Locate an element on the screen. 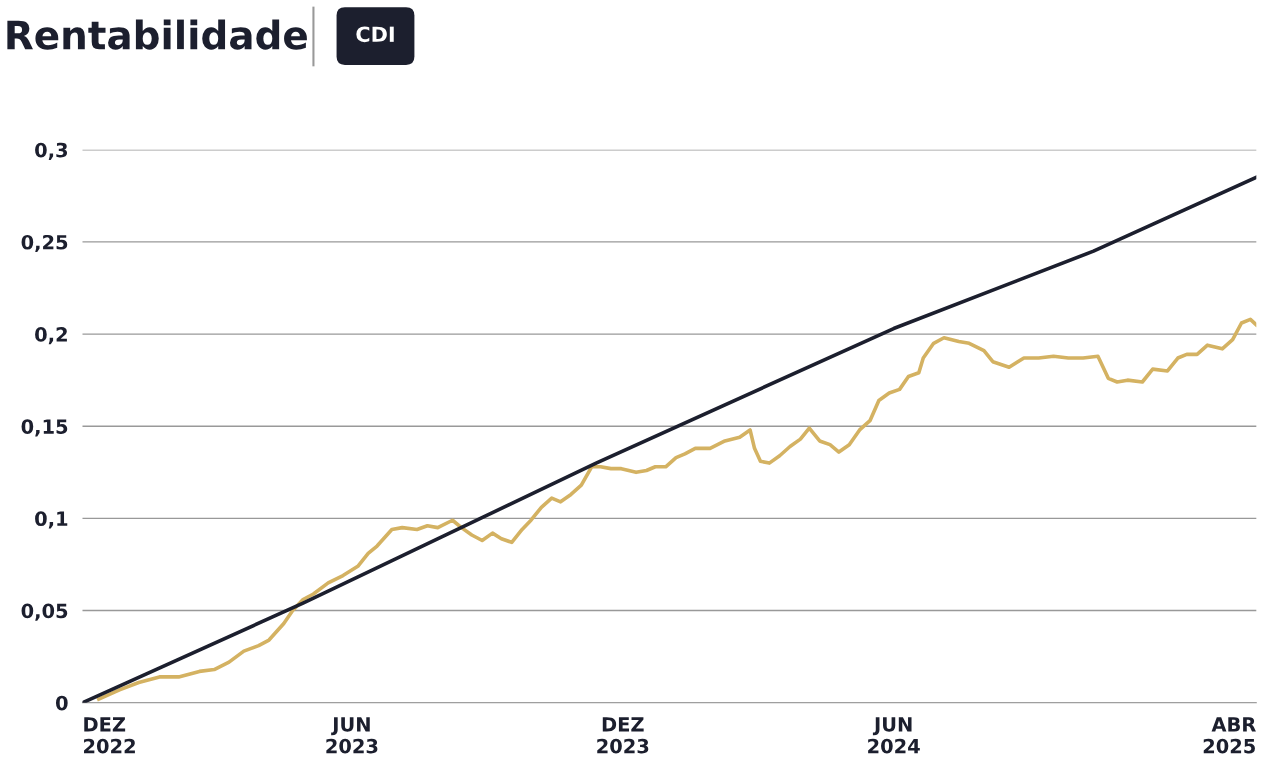  x-tick-label: JUN 2023 is located at coordinates (352, 735).